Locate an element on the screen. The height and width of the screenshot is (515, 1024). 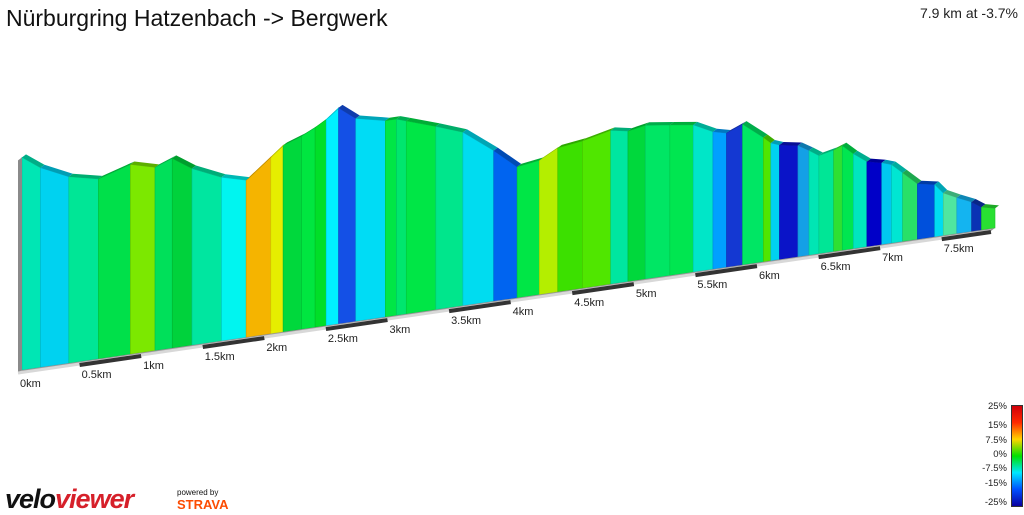
x-tick-label: 4.5km is located at coordinates (589, 303).